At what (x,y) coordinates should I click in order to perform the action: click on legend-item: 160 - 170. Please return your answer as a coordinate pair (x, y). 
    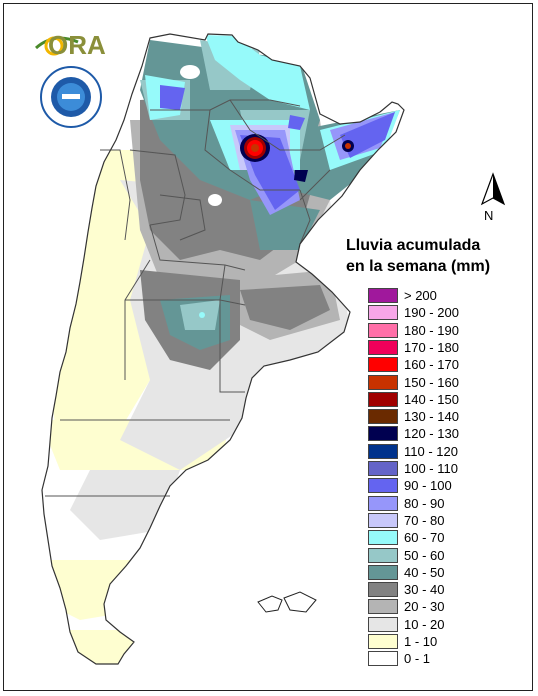
    Looking at the image, I should click on (438, 364).